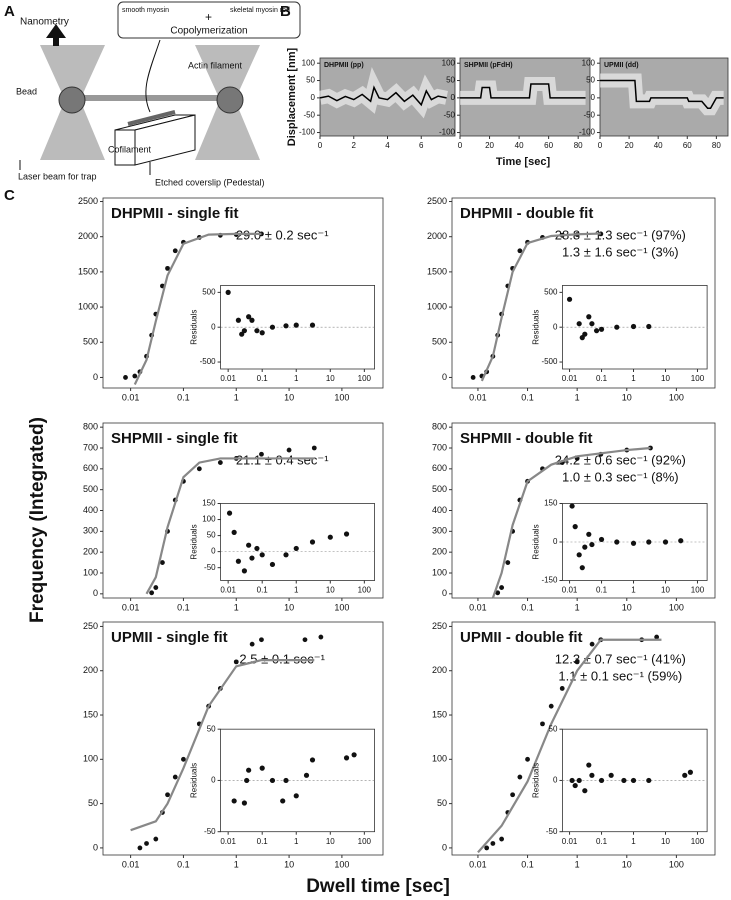 The image size is (731, 900). Describe the element at coordinates (620, 476) in the screenshot. I see `annotation: 1.0 ± 0.3 sec⁻¹ (8%)` at that location.